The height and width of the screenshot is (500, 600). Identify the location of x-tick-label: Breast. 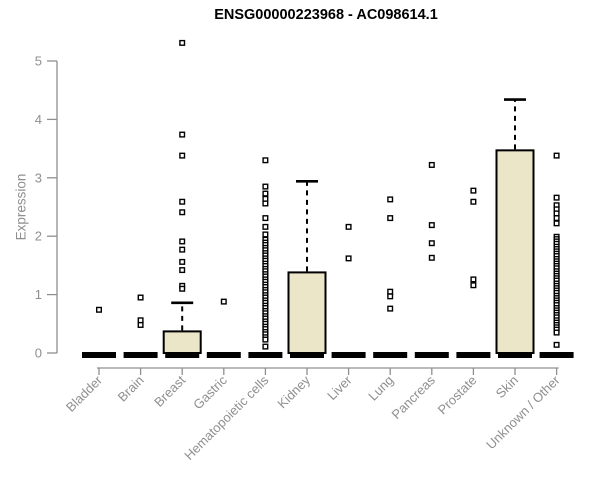
(169, 390).